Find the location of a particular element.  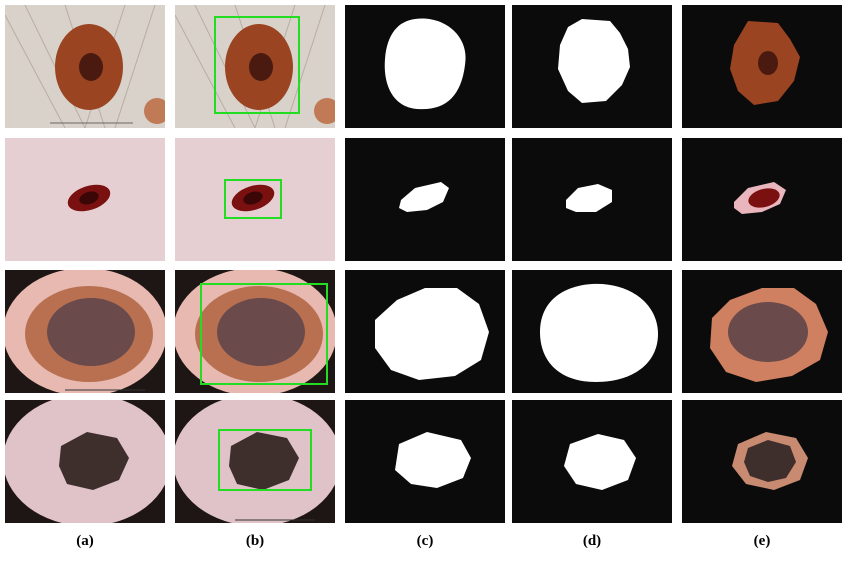

row3-boxed-image is located at coordinates (255, 331).